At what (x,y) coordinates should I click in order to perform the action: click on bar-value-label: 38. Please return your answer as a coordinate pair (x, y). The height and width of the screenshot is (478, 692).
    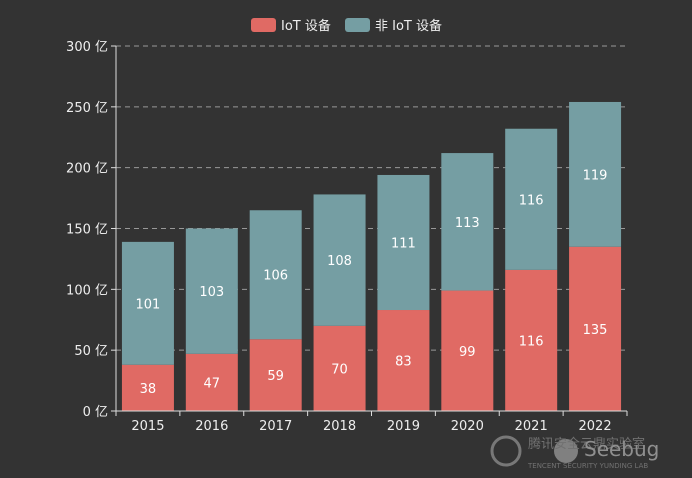
    Looking at the image, I should click on (148, 389).